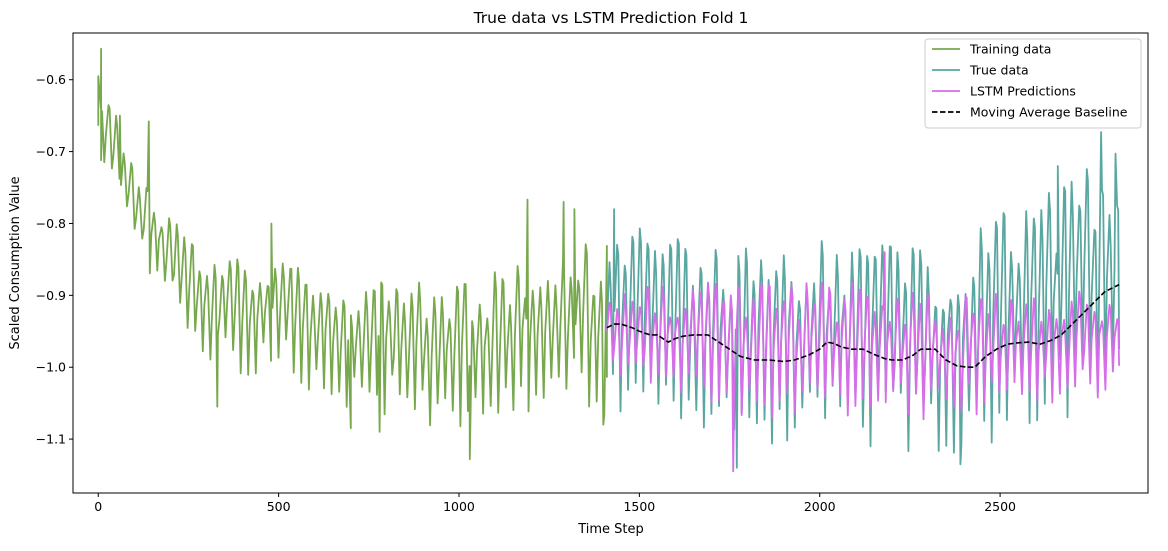 This screenshot has width=1168, height=551. I want to click on legend-label-moving-average-baseline: Moving Average Baseline, so click(1049, 112).